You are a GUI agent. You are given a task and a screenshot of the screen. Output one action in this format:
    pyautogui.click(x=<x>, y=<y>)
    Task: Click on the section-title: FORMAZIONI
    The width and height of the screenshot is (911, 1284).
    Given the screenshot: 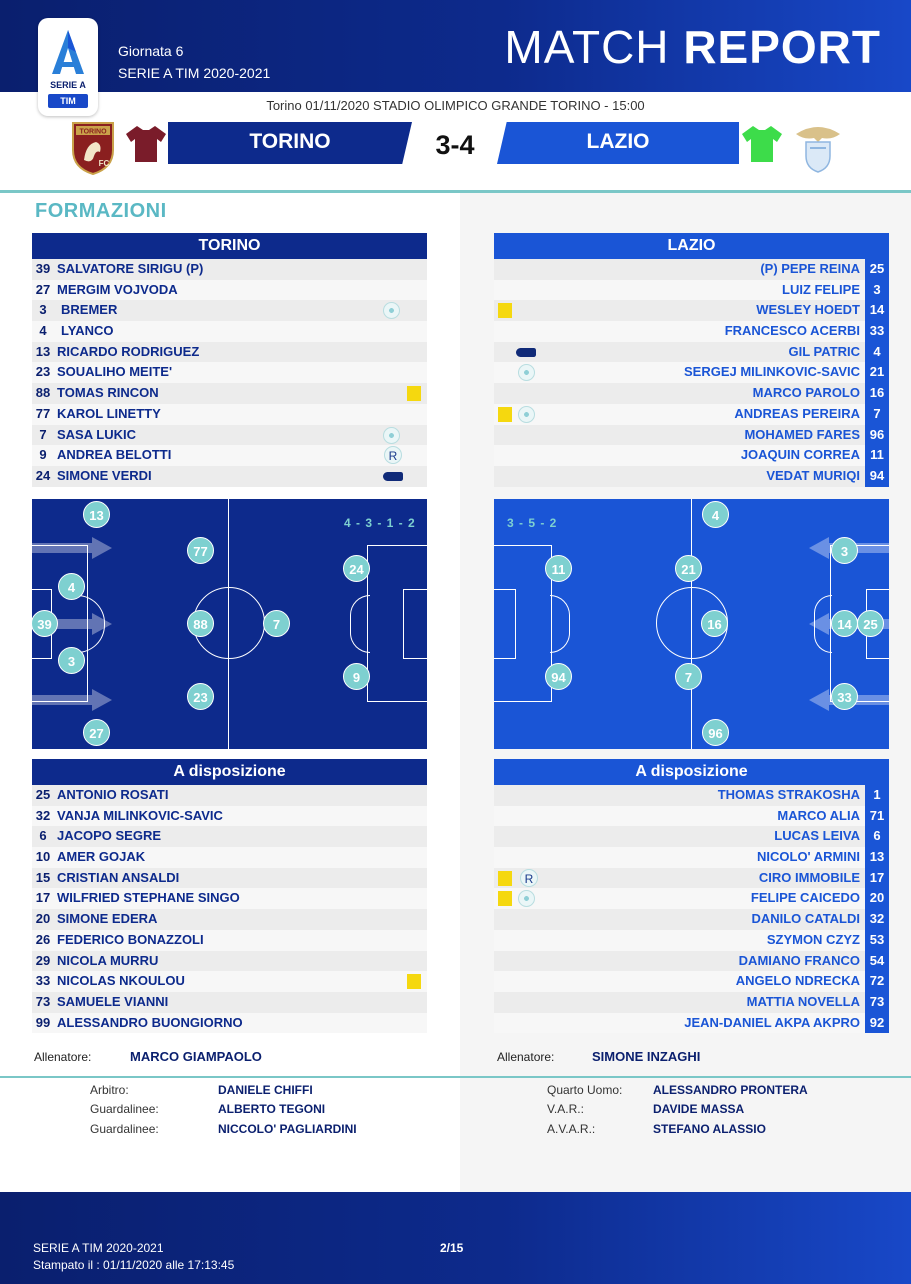 What is the action you would take?
    pyautogui.click(x=101, y=211)
    